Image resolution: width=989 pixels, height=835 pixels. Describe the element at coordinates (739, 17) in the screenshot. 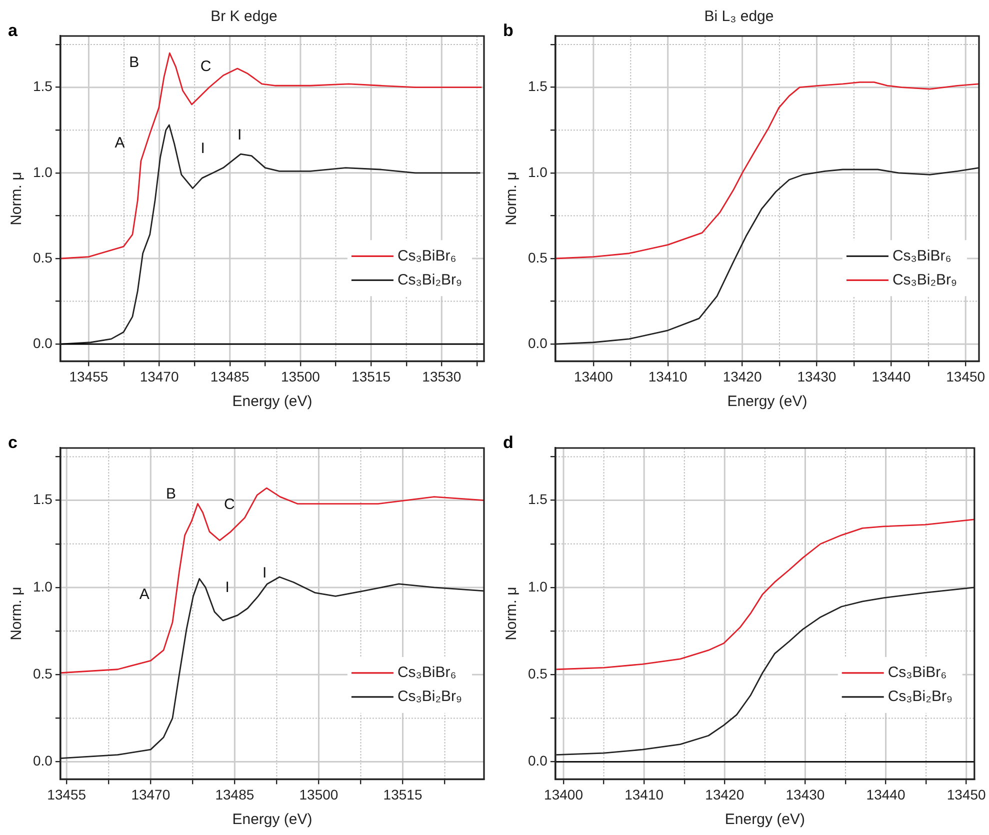

I see `chart-title: Bi L₃ edge` at that location.